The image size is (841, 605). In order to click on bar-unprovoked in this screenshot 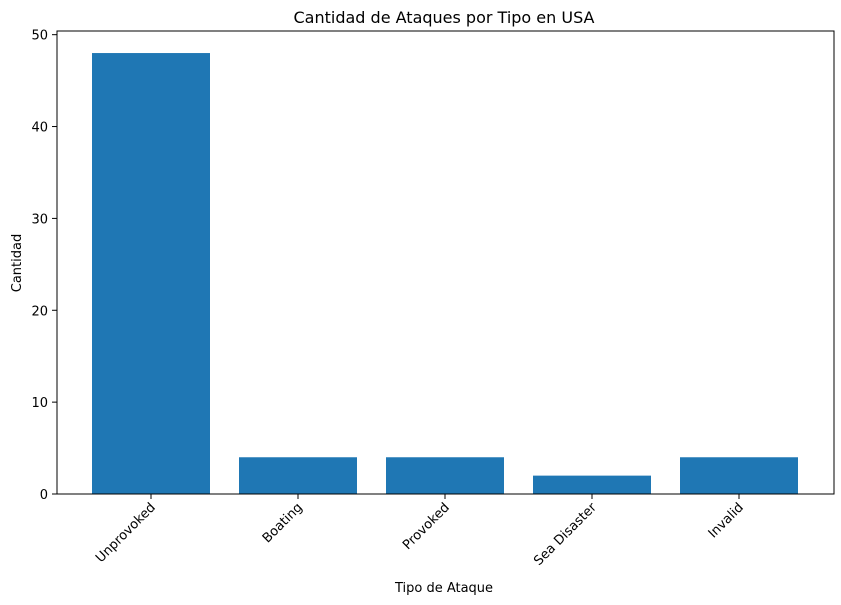, I will do `click(151, 274)`.